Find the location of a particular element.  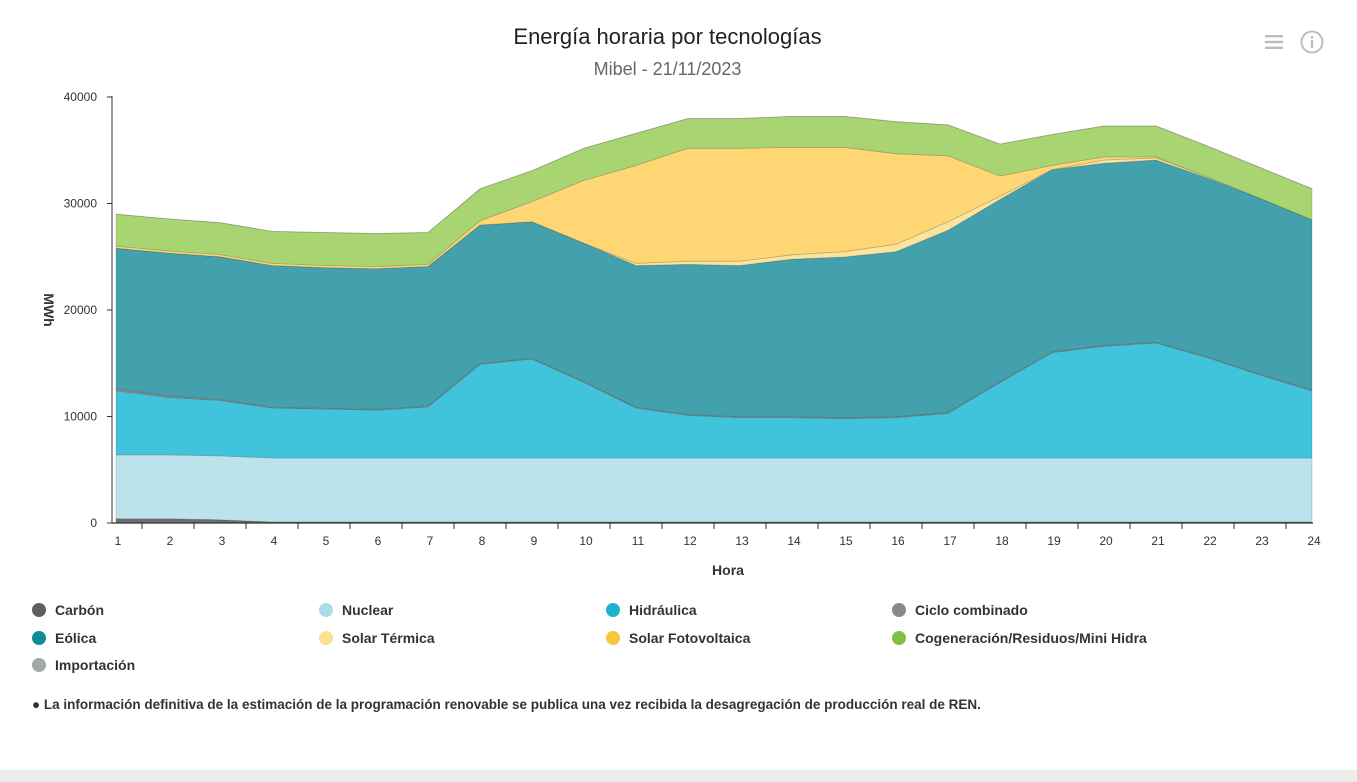

x-tick-label: 3 is located at coordinates (222, 541).